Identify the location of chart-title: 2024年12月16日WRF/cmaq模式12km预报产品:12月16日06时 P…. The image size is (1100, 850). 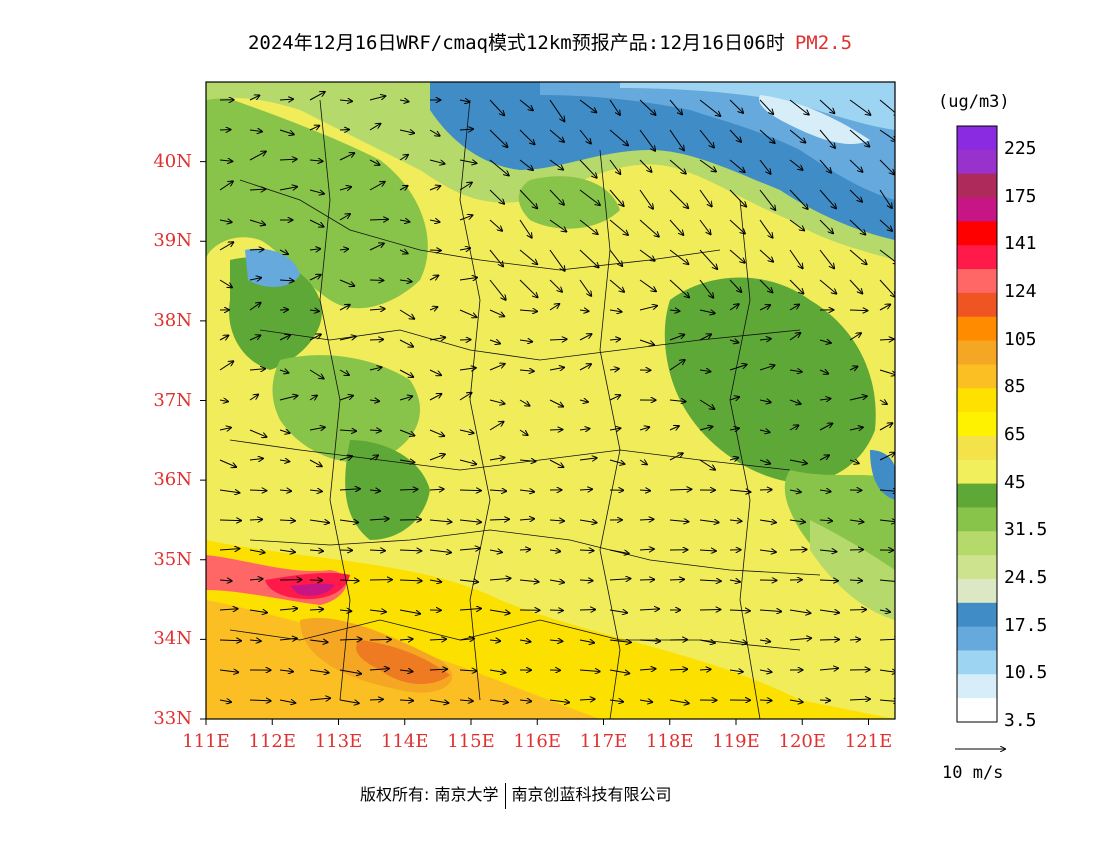
(550, 41).